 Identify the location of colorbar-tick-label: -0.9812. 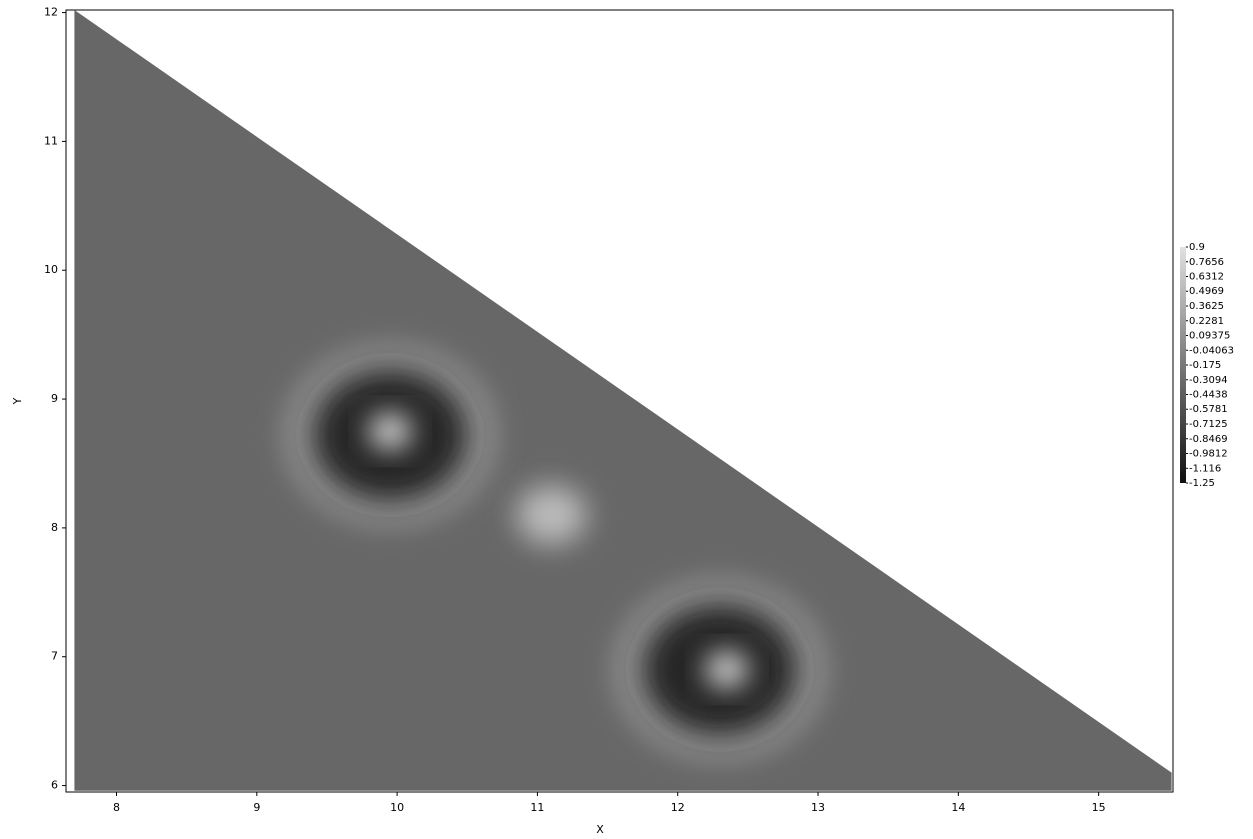
(1208, 453).